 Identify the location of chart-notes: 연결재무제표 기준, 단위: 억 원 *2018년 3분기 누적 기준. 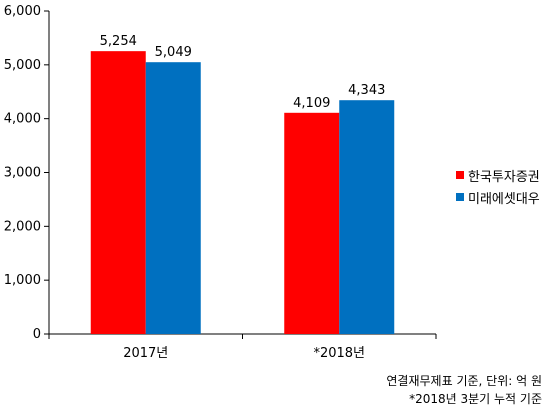
(464, 390).